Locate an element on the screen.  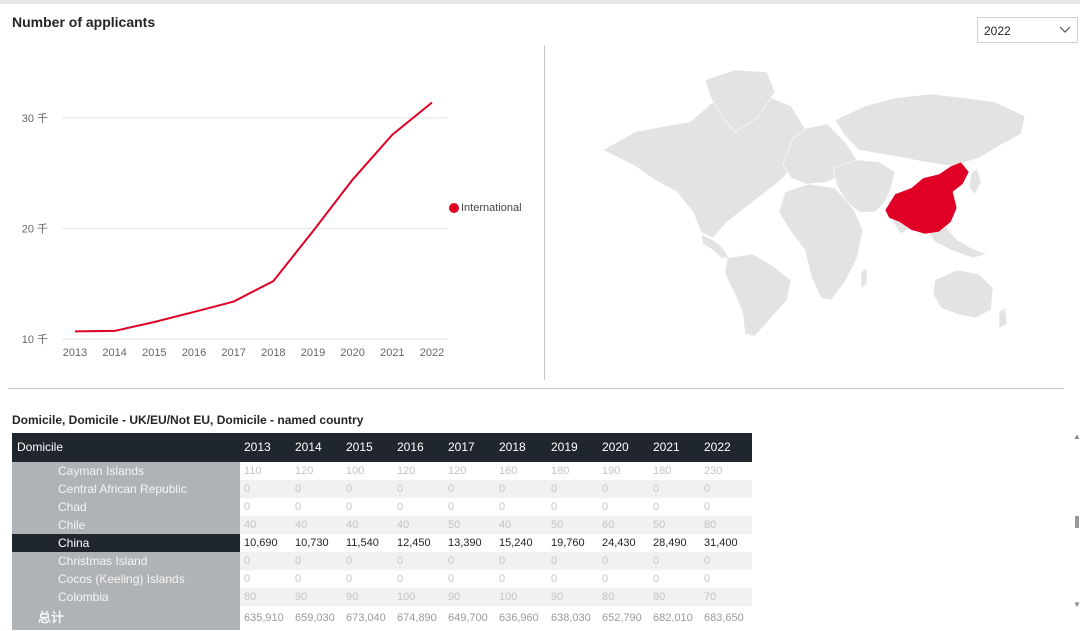
series-line-international is located at coordinates (253, 217).